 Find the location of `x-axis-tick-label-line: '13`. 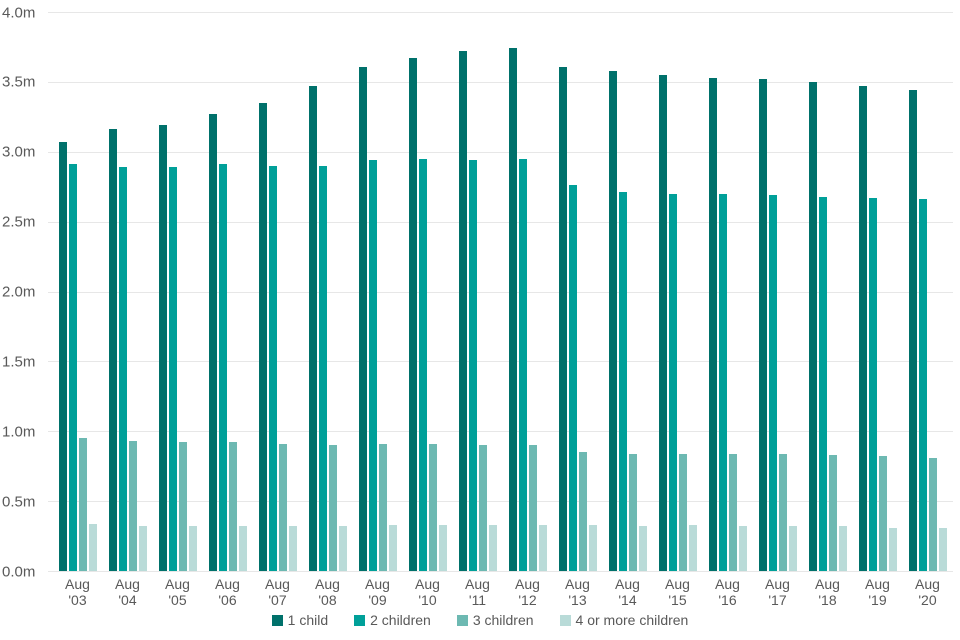

x-axis-tick-label-line: '13 is located at coordinates (577, 600).